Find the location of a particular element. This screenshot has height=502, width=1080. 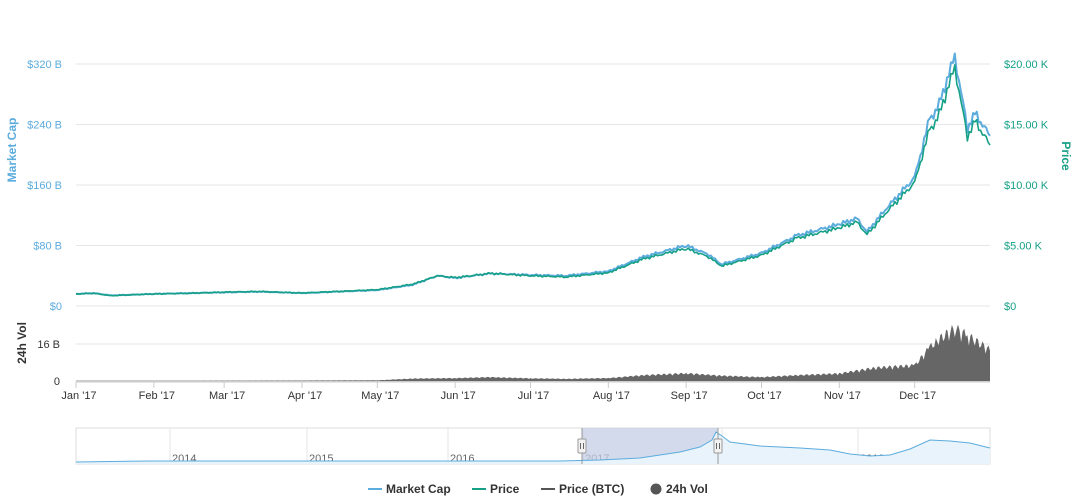

navigator-line is located at coordinates (533, 447).